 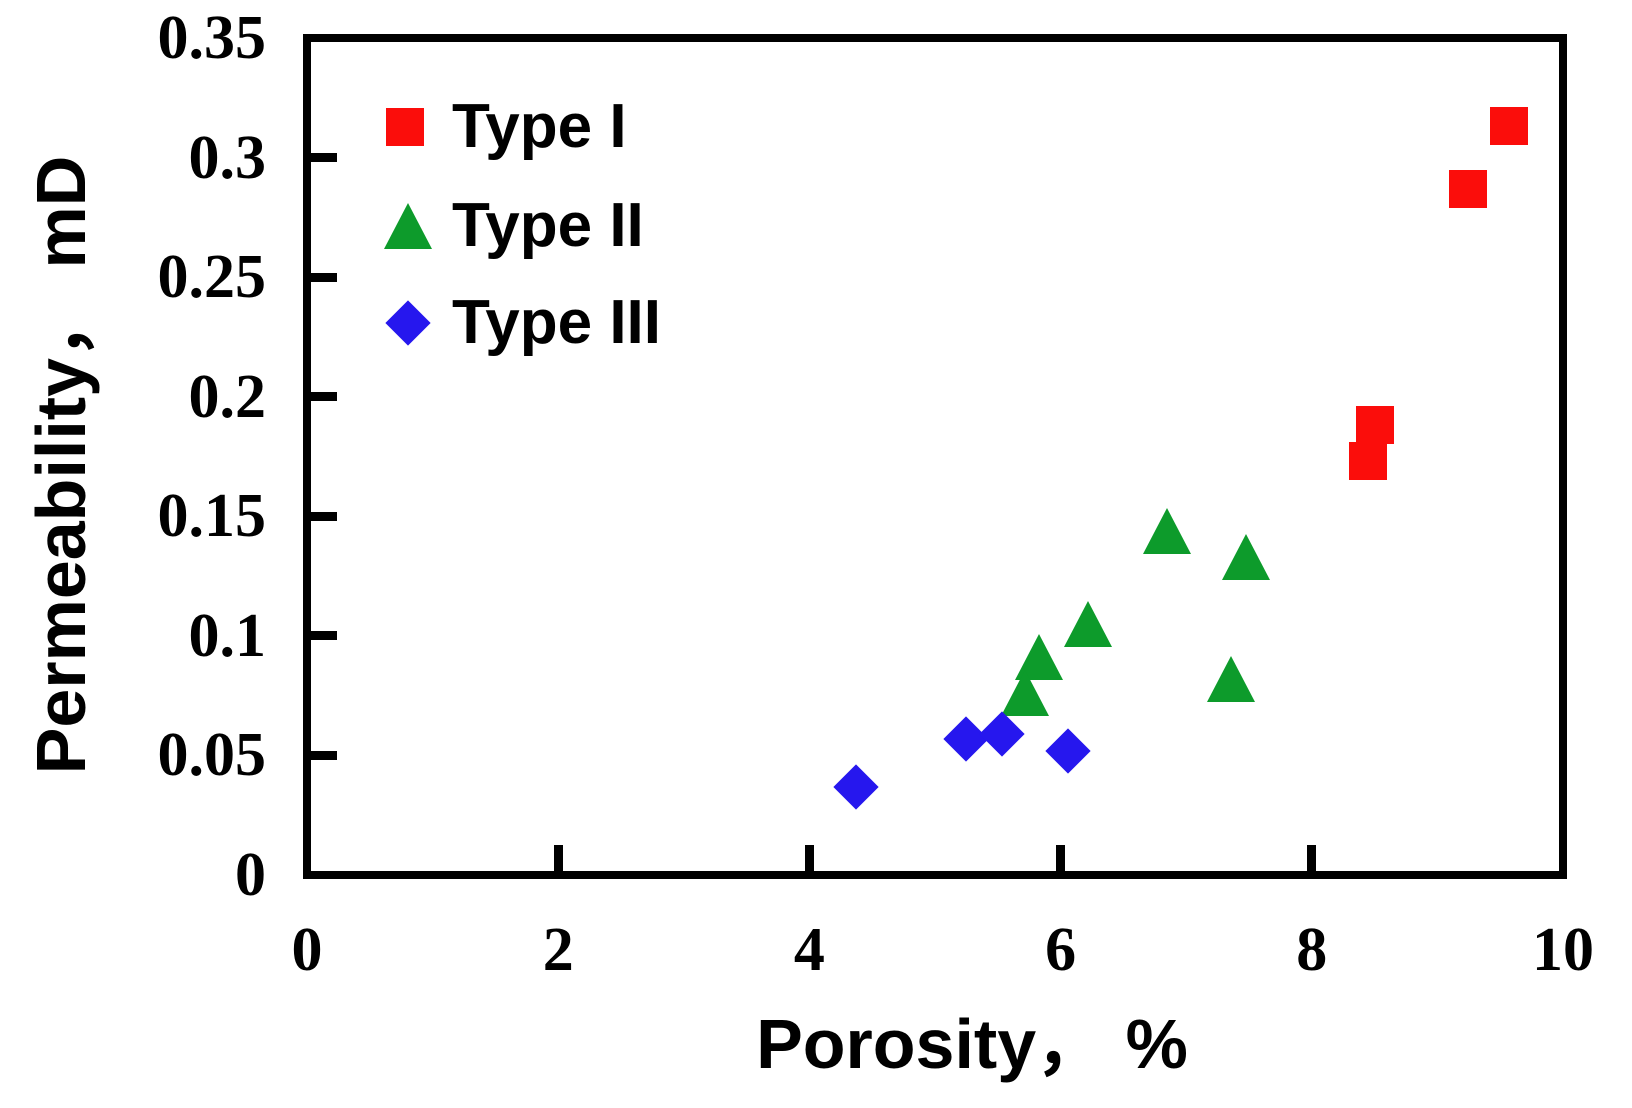 I want to click on legend-square-icon, so click(x=405, y=127).